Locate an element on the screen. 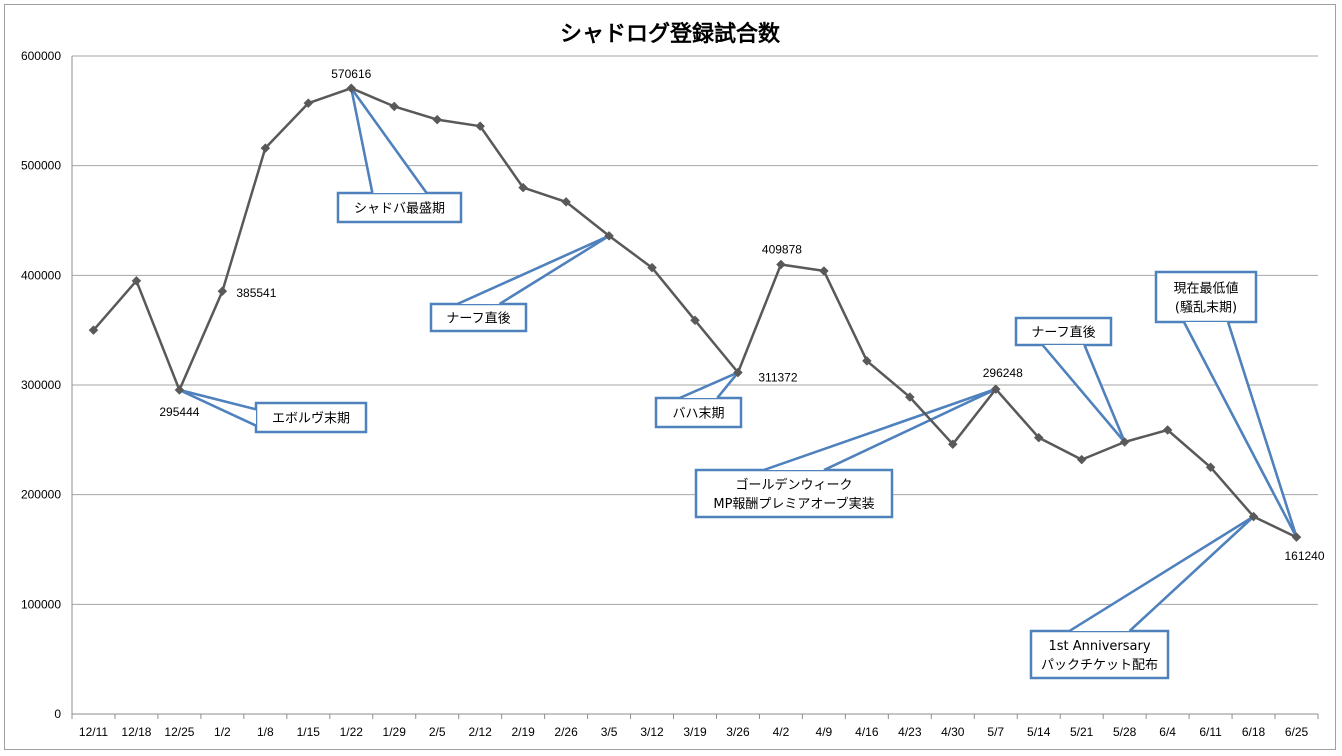 The height and width of the screenshot is (756, 1342). callout-label: MP報酬プレミアオーブ実装 is located at coordinates (793, 504).